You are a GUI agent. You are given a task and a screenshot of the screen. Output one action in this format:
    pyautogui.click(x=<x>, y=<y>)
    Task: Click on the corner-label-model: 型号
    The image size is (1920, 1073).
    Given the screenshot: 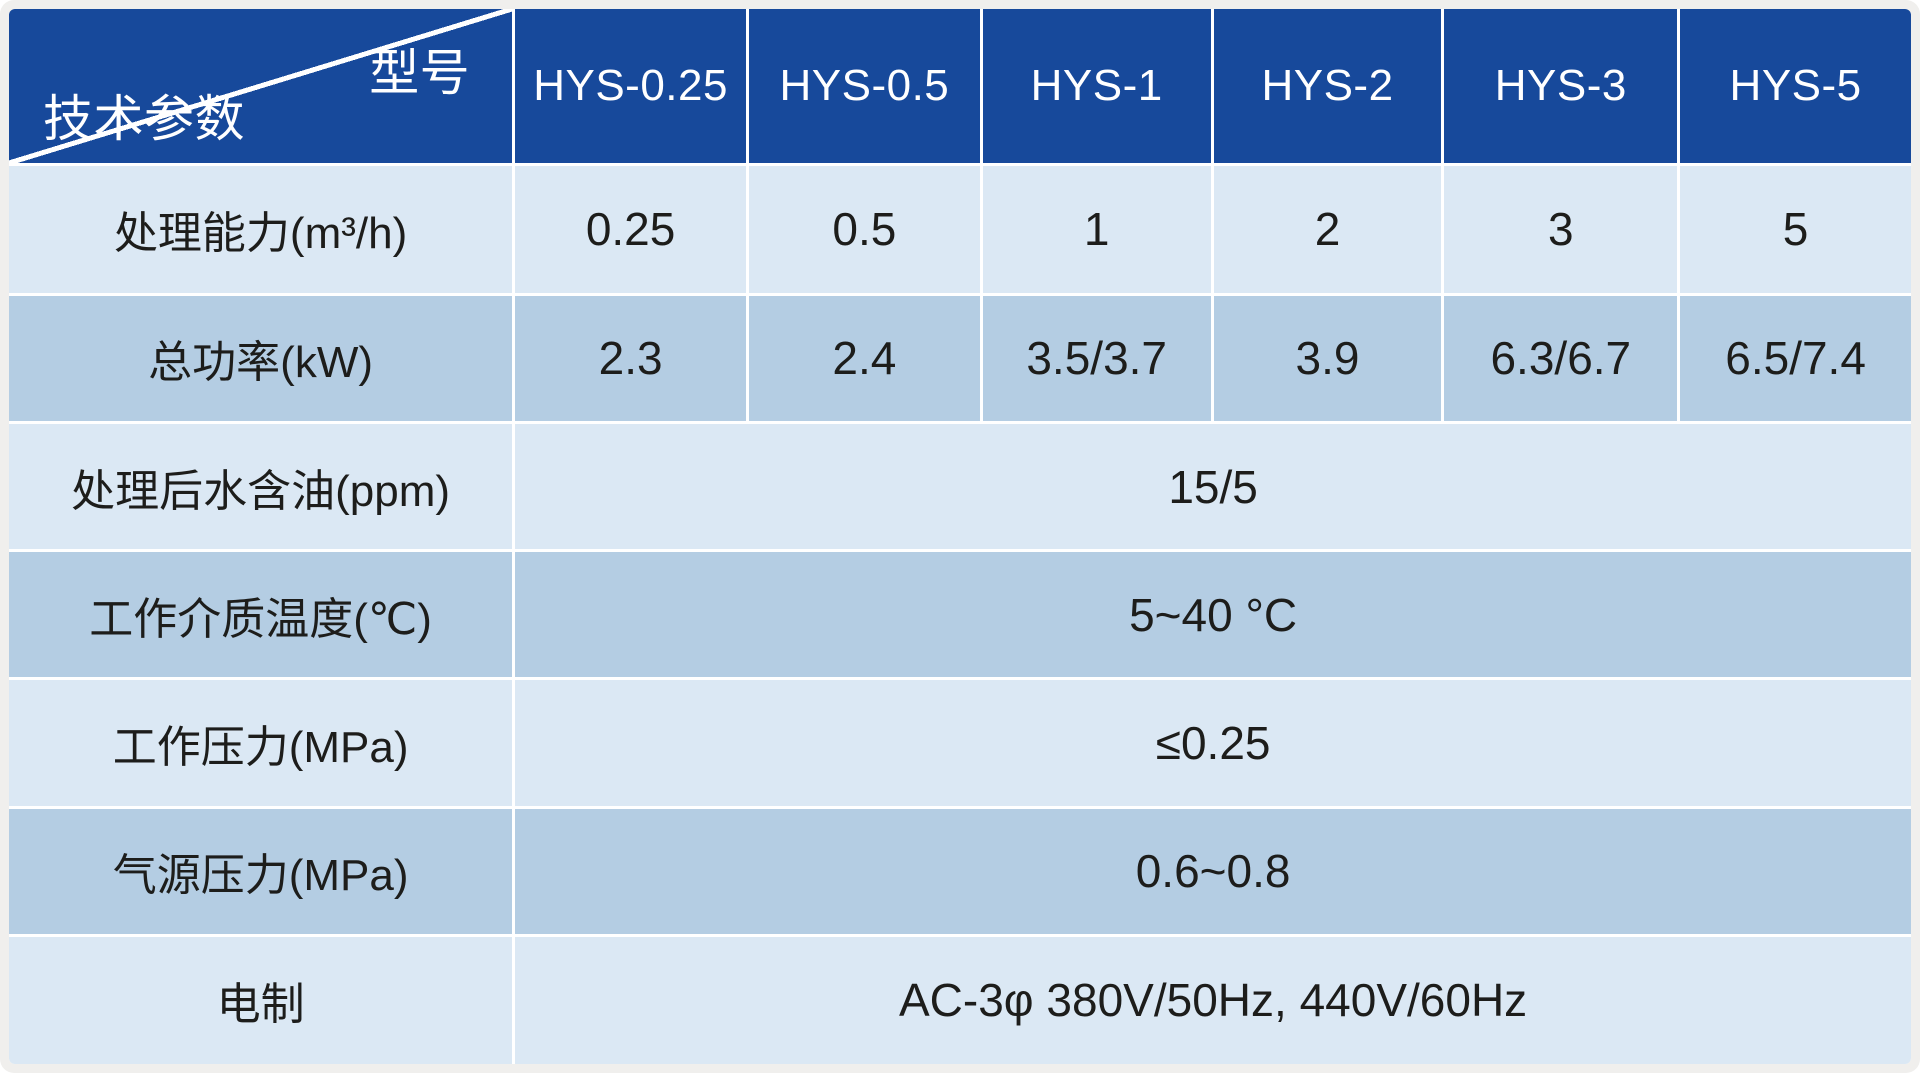 What is the action you would take?
    pyautogui.click(x=420, y=73)
    